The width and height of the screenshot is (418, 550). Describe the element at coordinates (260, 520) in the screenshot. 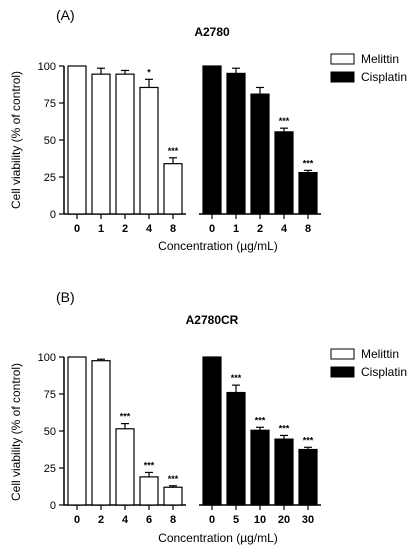

I see `x-tick-label: 10` at that location.